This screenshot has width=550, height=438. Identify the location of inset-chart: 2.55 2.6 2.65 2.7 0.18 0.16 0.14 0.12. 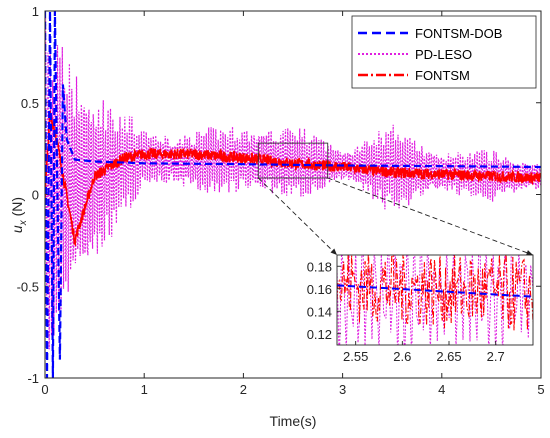
(420, 309).